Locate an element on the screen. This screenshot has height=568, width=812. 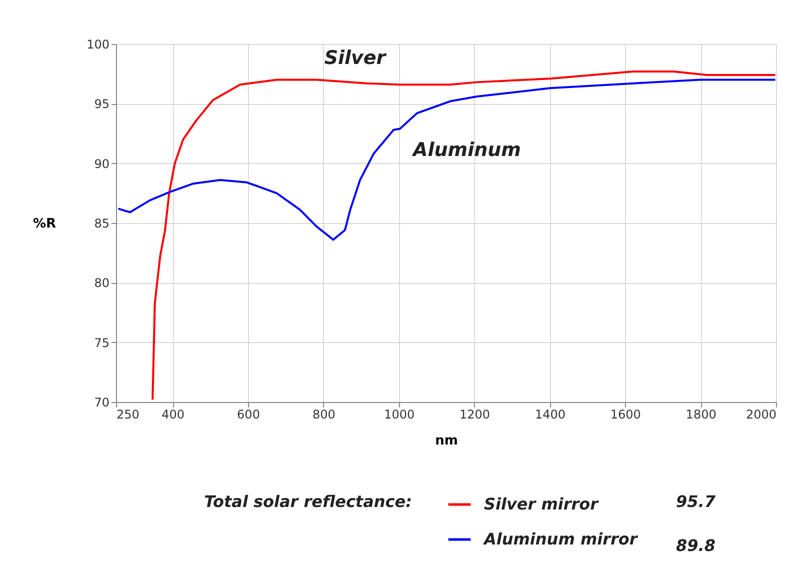
y-tick-label: 75 is located at coordinates (102, 343).